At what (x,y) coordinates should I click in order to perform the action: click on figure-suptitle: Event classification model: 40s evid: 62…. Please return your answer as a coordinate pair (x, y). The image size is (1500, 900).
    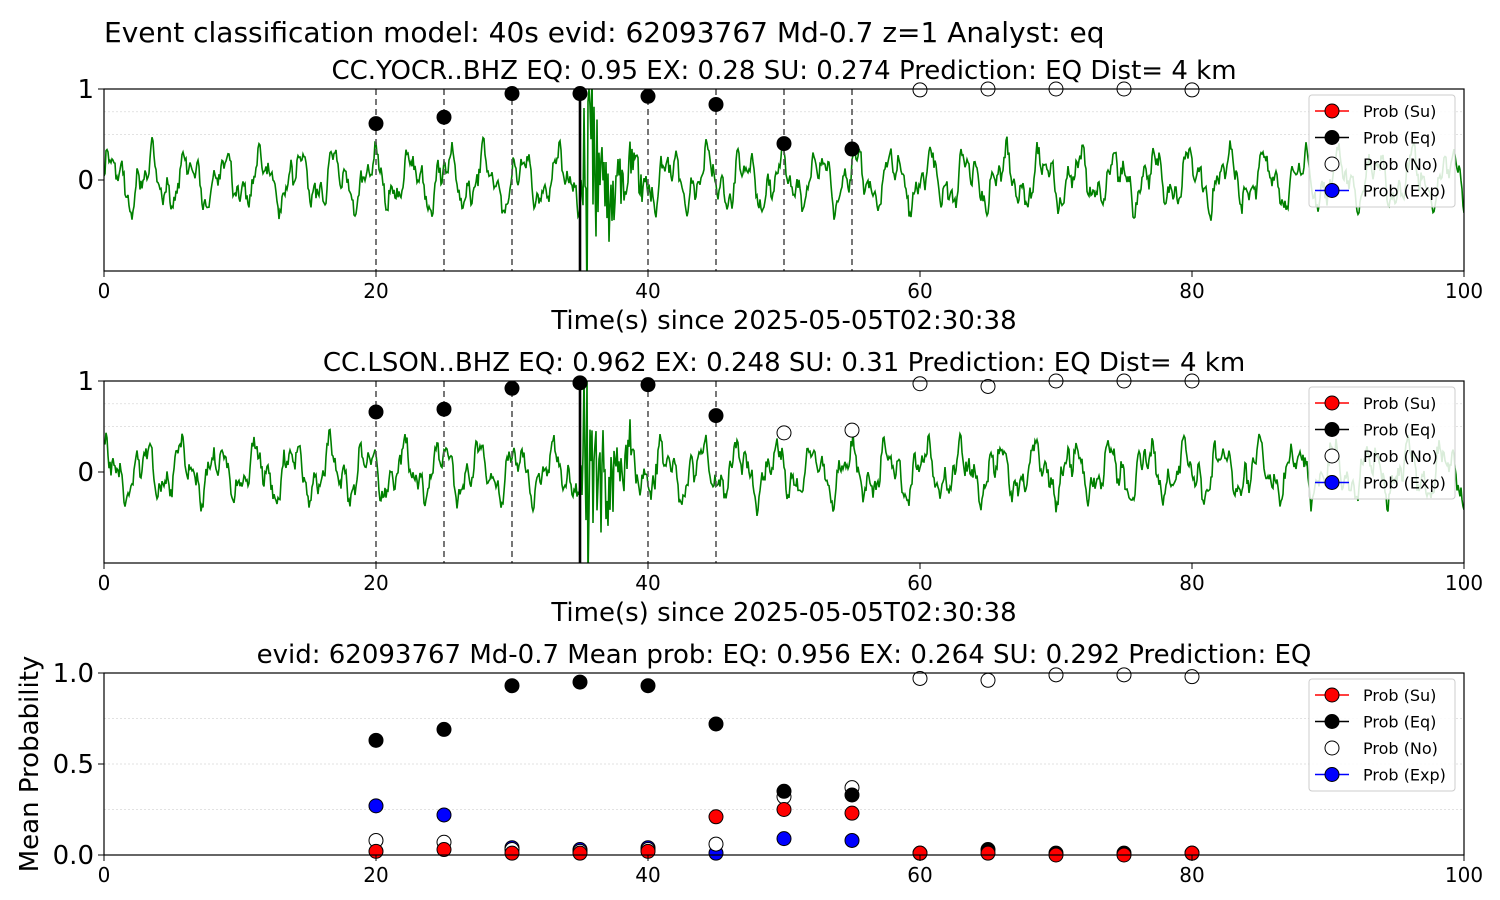
    Looking at the image, I should click on (604, 32).